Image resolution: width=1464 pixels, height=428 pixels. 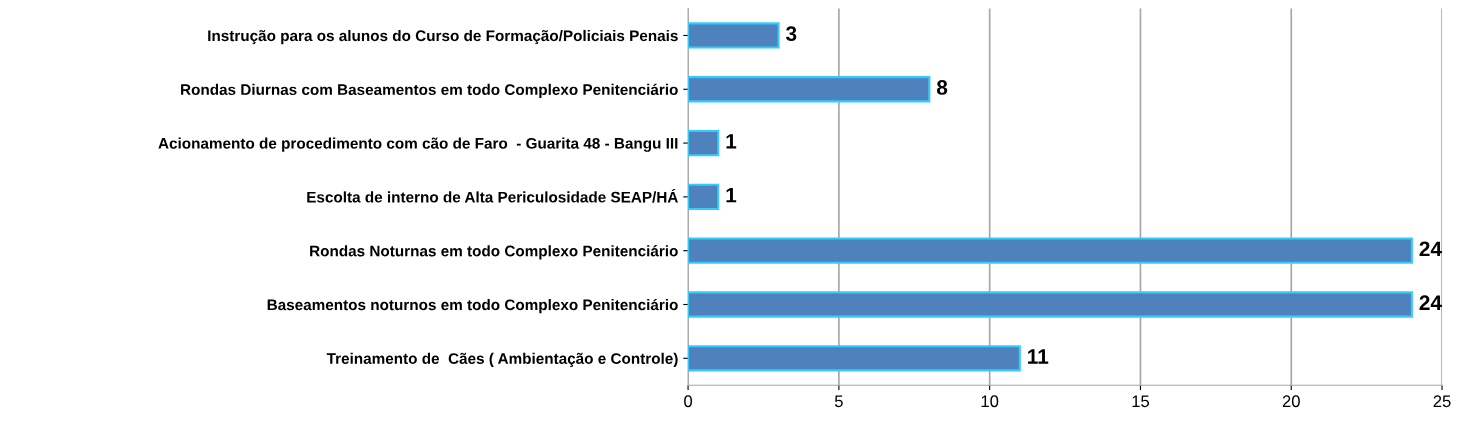 What do you see at coordinates (942, 87) in the screenshot?
I see `data-label: 8` at bounding box center [942, 87].